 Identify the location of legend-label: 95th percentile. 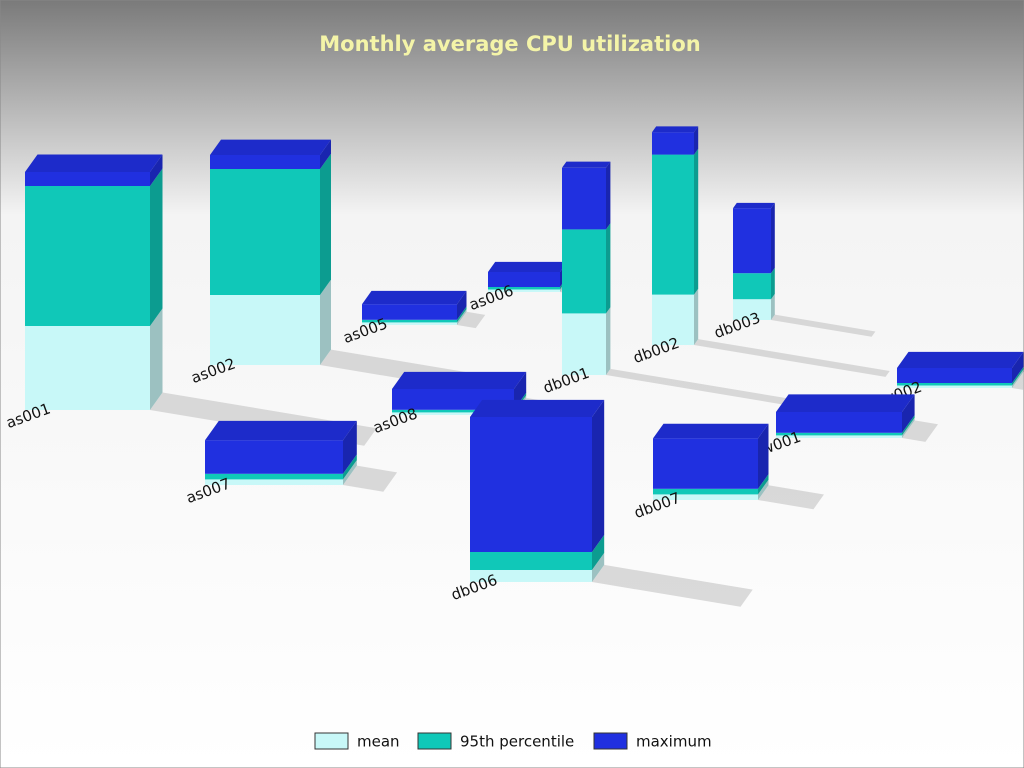
(517, 742).